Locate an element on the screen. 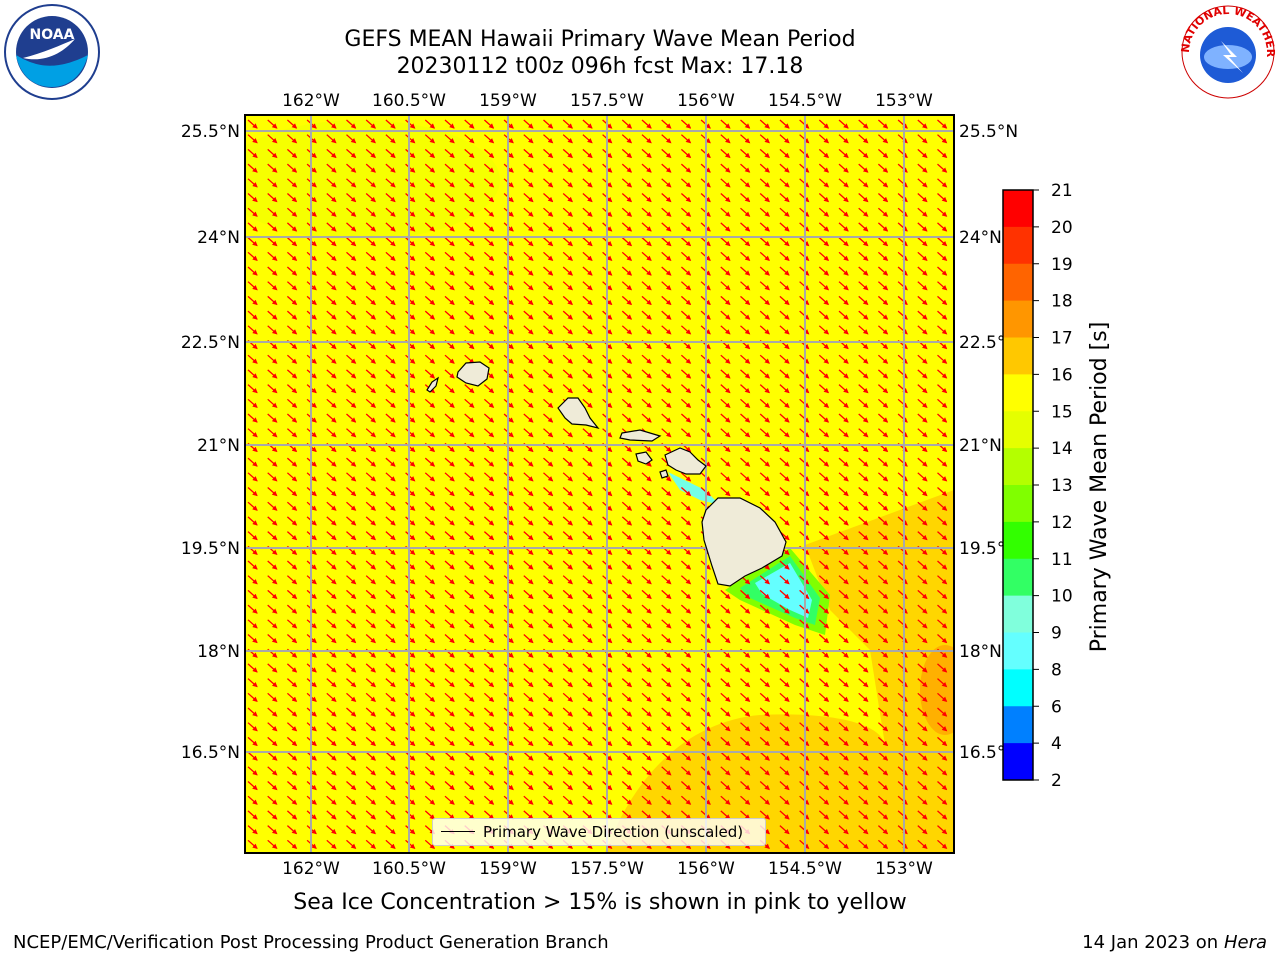 The width and height of the screenshot is (1280, 960). lat-tick-left: 19.5°N is located at coordinates (210, 549).